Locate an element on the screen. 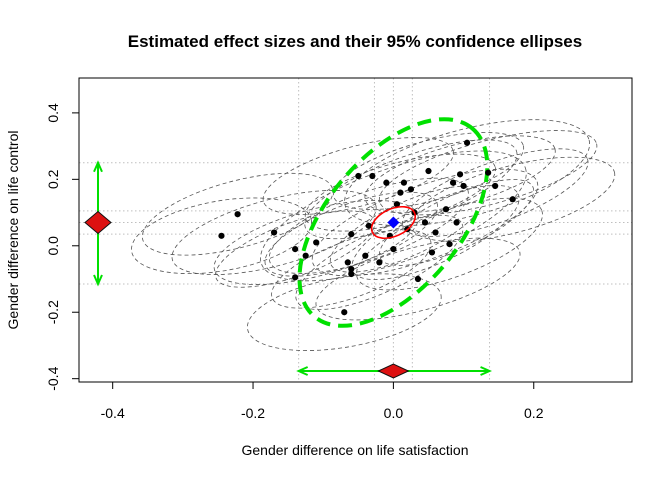 This screenshot has width=672, height=480. x-tick-label-3: 0.2 is located at coordinates (534, 413).